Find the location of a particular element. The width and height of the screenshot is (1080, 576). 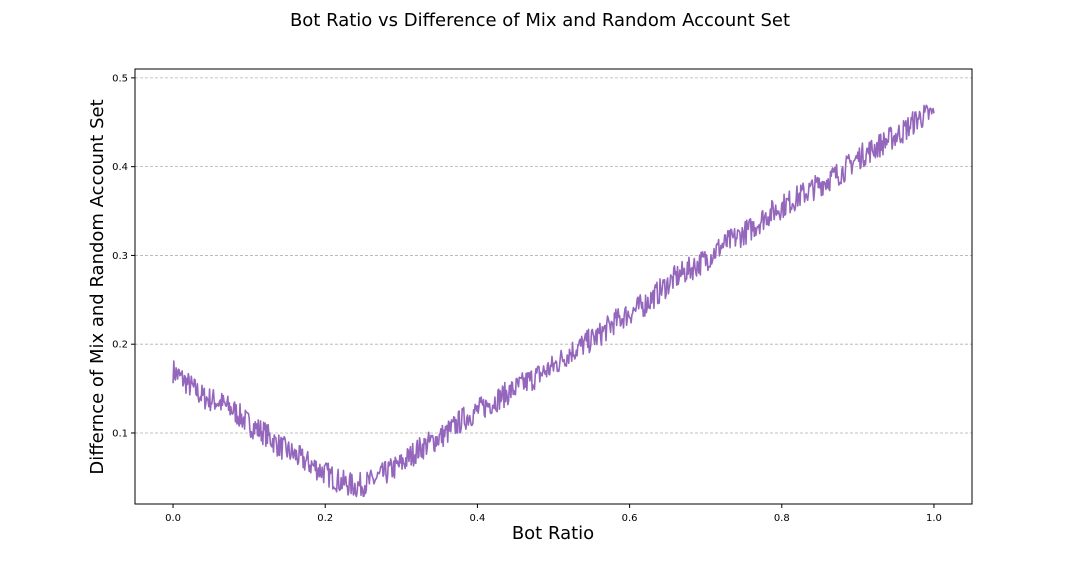

x-tick-label: 0.8 is located at coordinates (782, 518).